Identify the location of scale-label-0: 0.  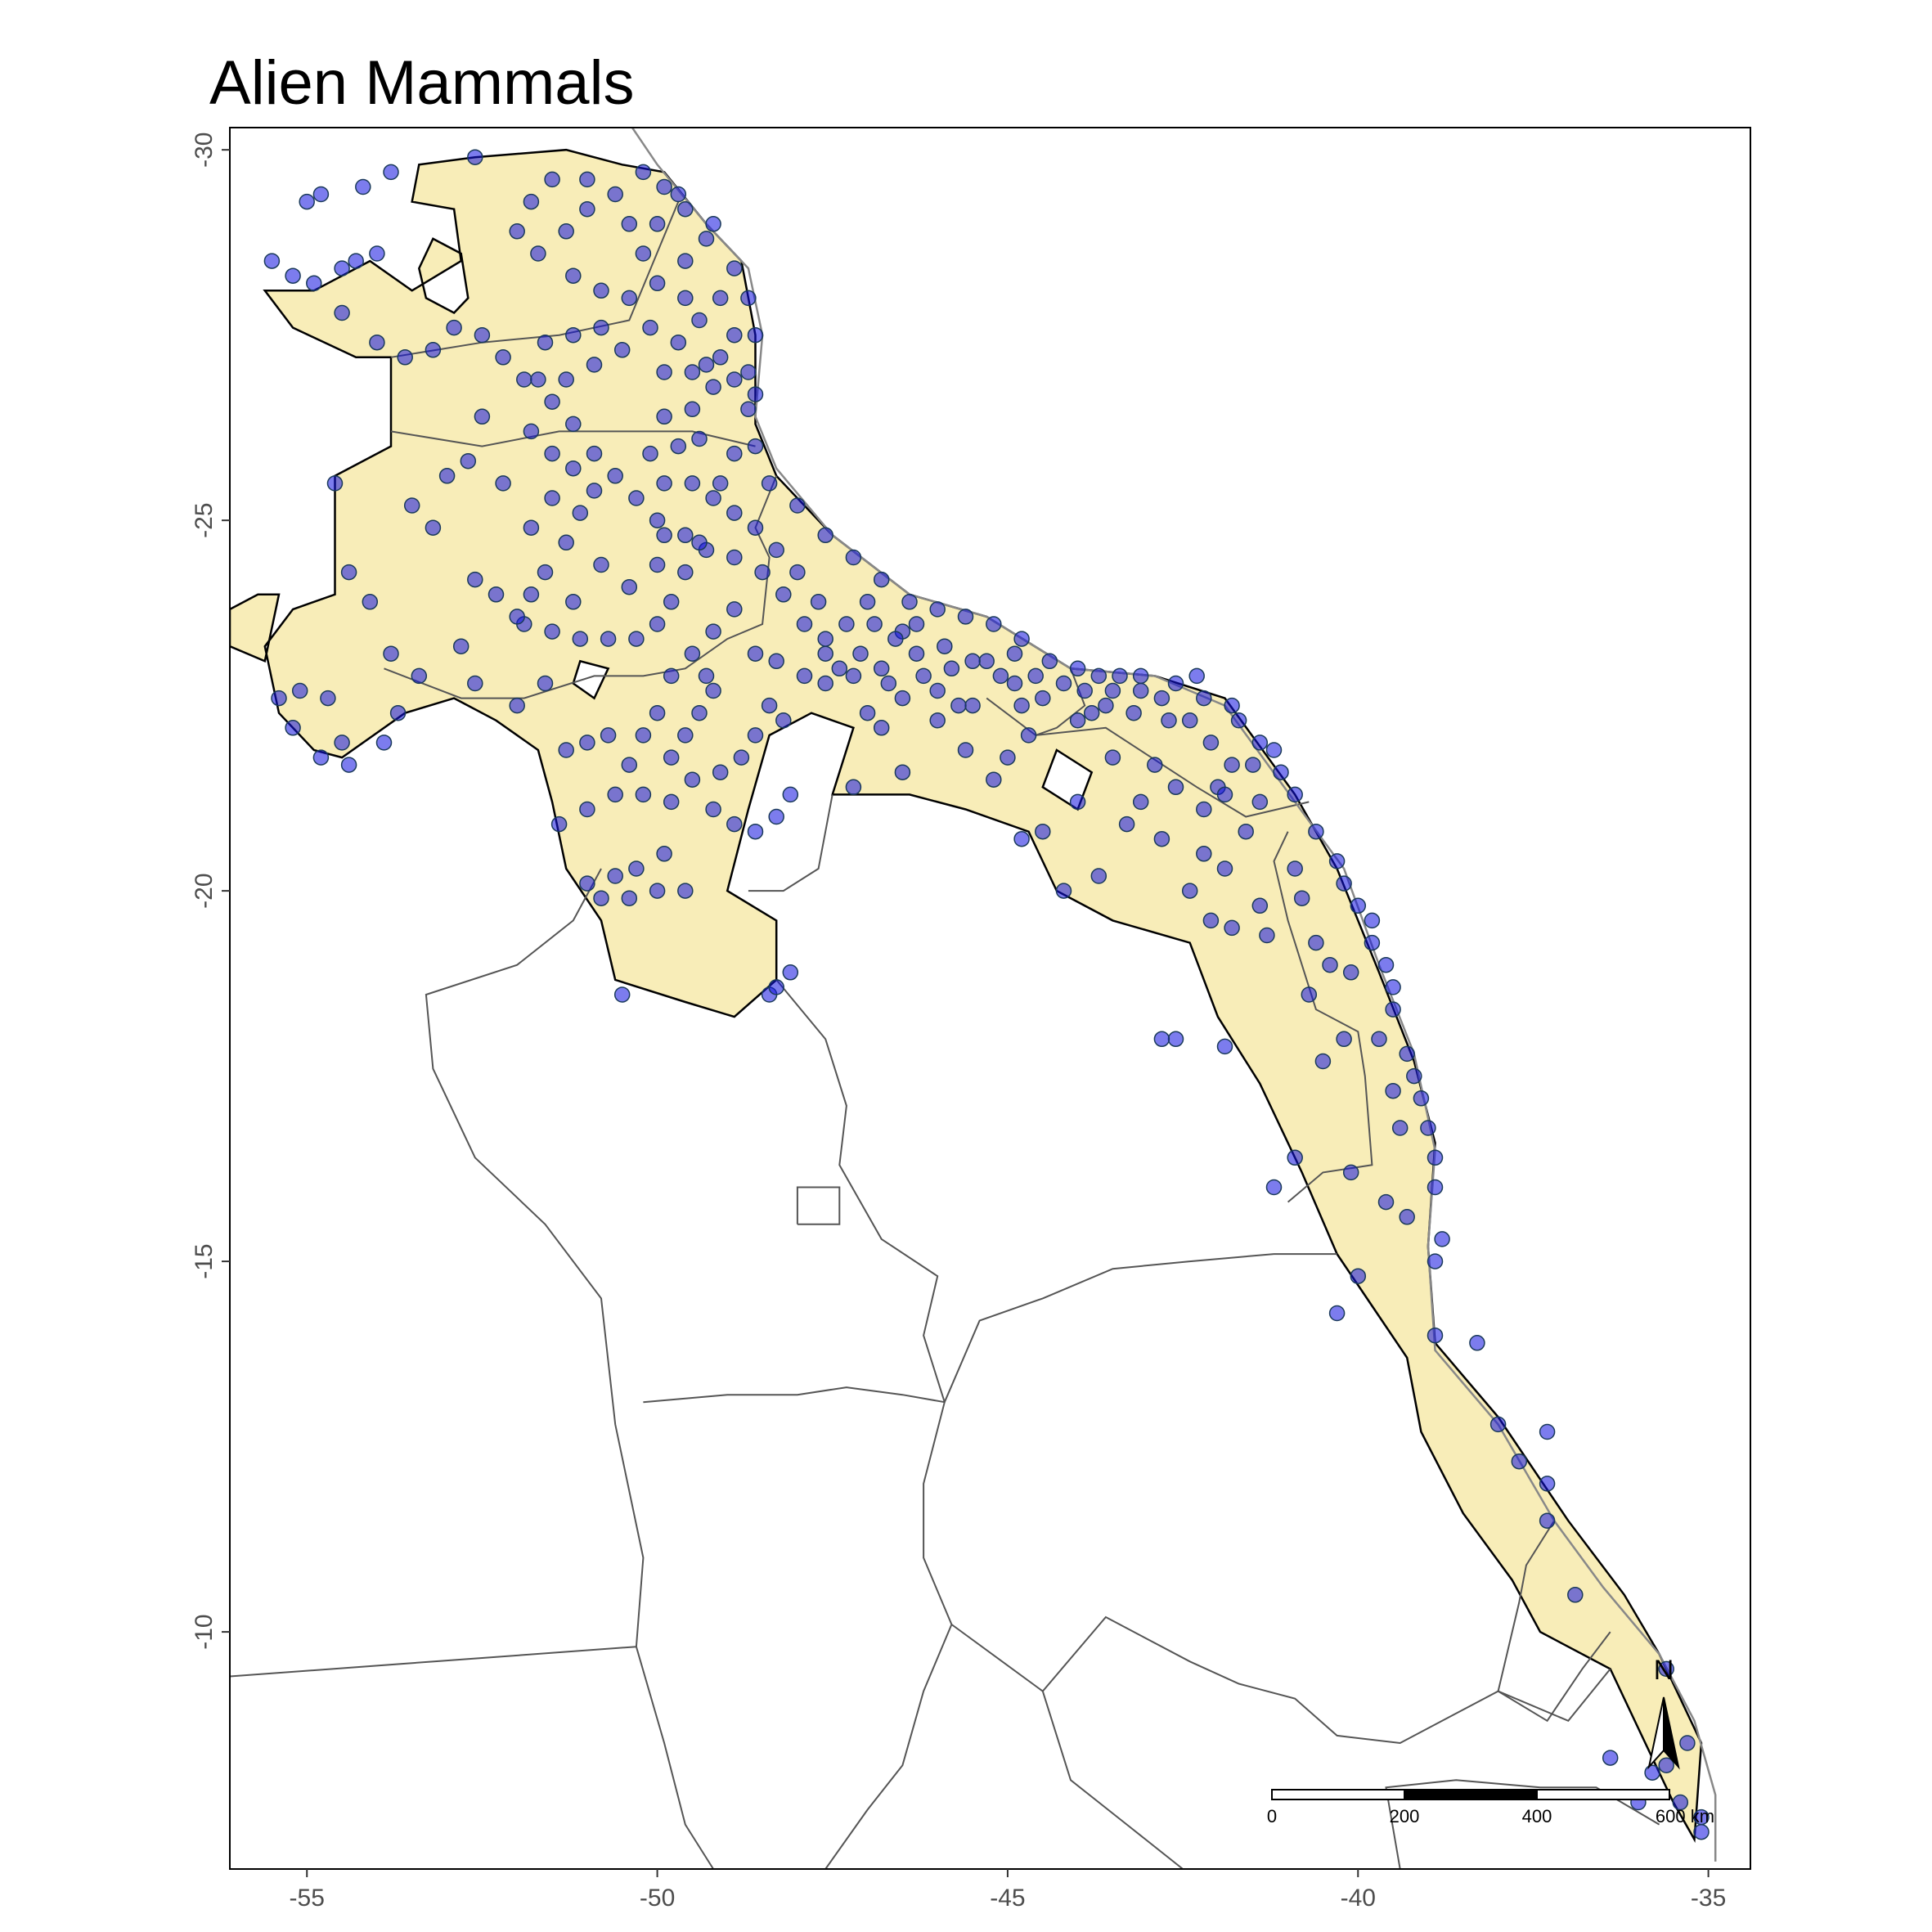
(1272, 1816).